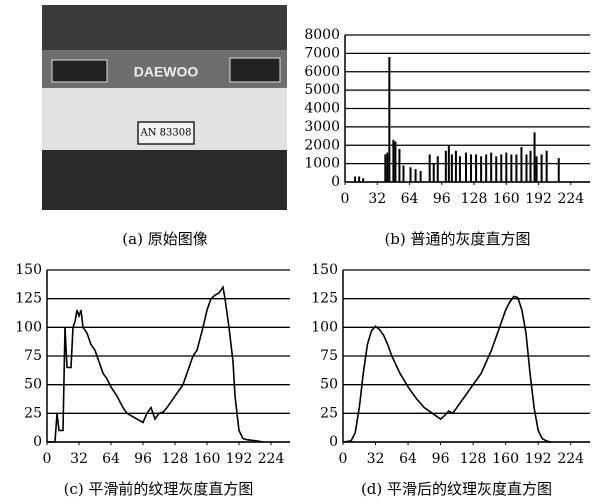  What do you see at coordinates (164, 27) in the screenshot?
I see `photo-top` at bounding box center [164, 27].